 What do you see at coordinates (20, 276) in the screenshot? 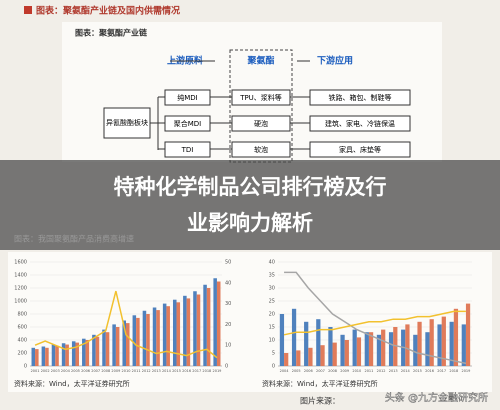
I see `y-tick-label: 1400` at bounding box center [20, 276].